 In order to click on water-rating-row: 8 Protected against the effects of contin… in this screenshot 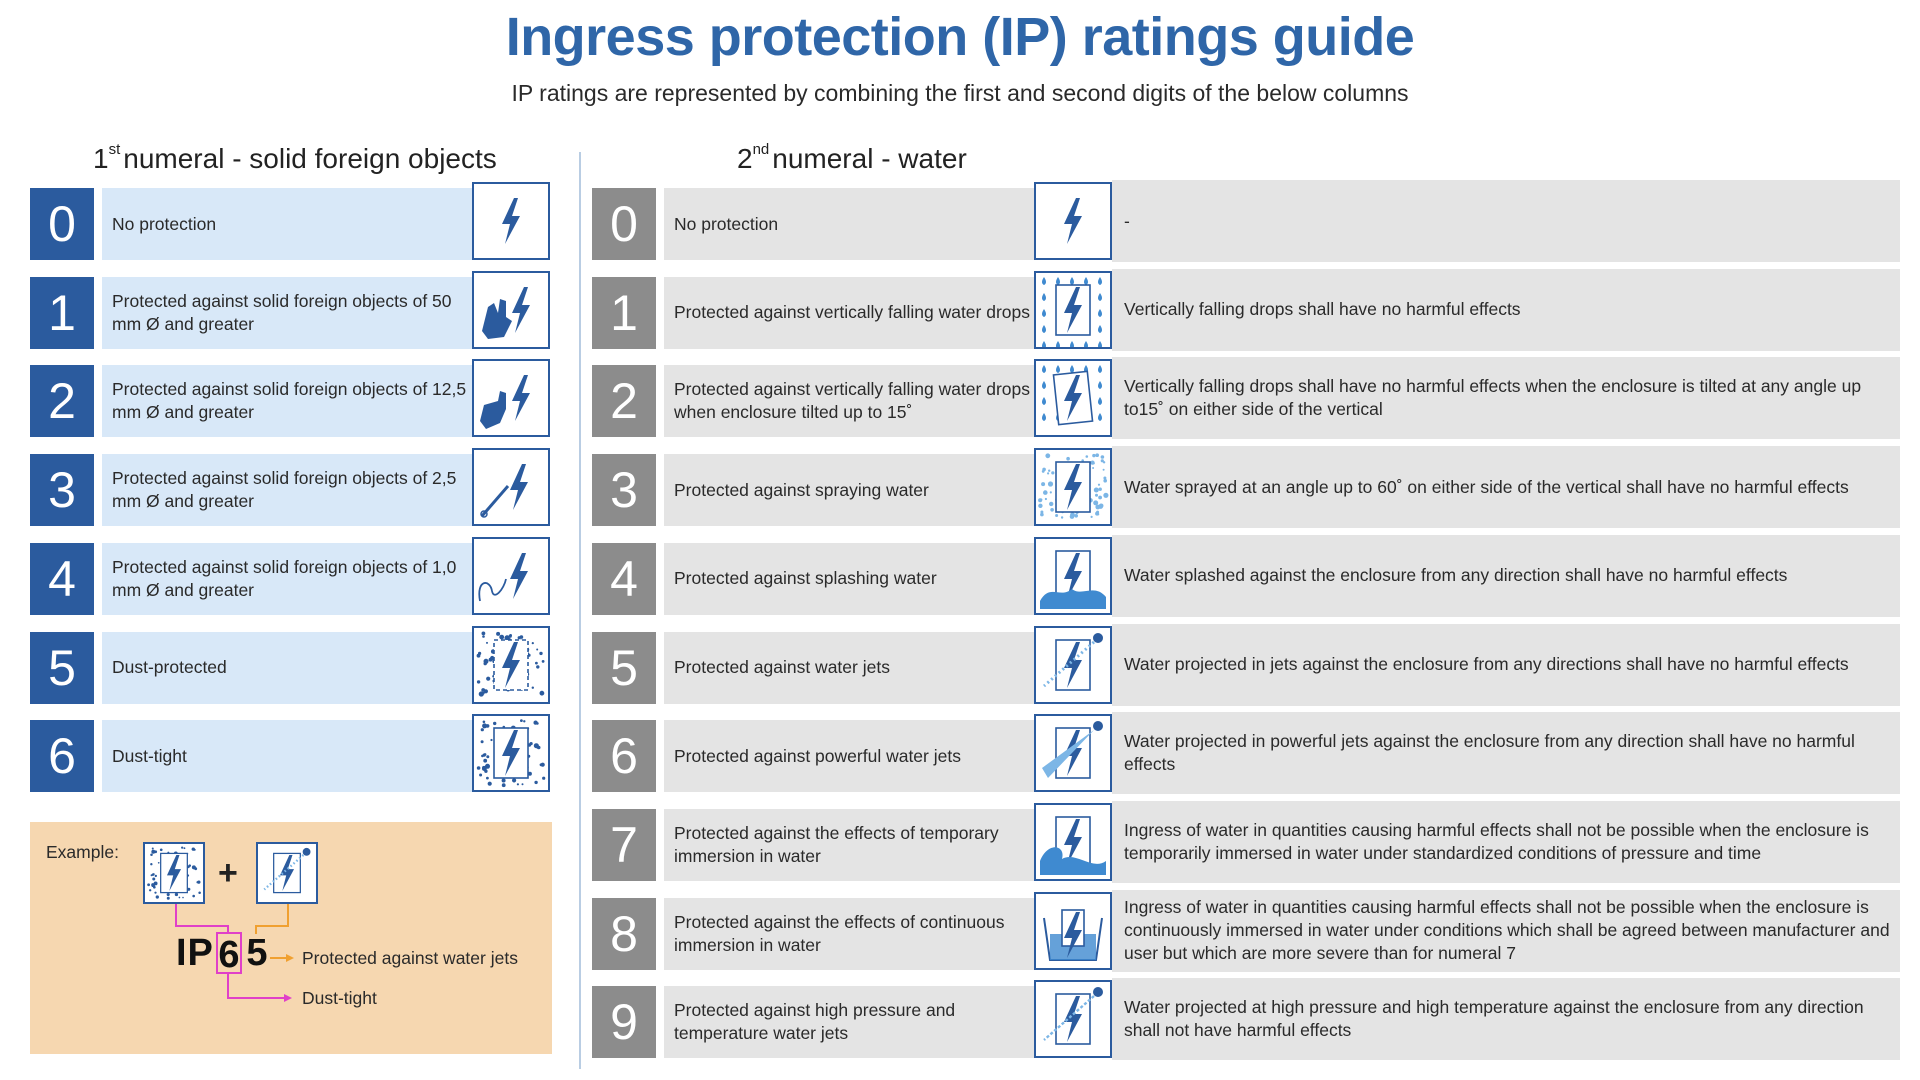, I will do `click(1246, 930)`.